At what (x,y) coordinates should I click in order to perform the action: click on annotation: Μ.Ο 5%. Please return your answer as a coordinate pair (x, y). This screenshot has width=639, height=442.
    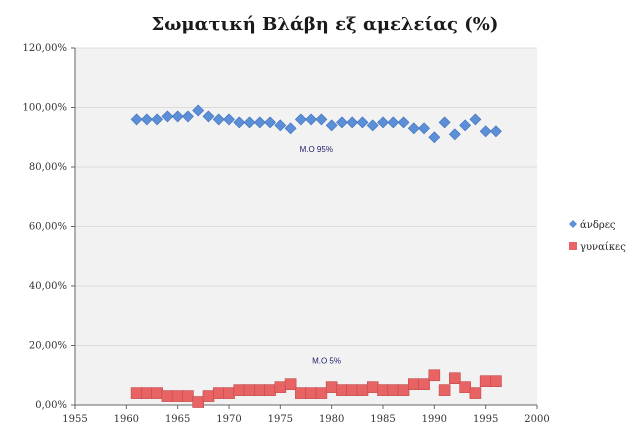
    Looking at the image, I should click on (326, 360).